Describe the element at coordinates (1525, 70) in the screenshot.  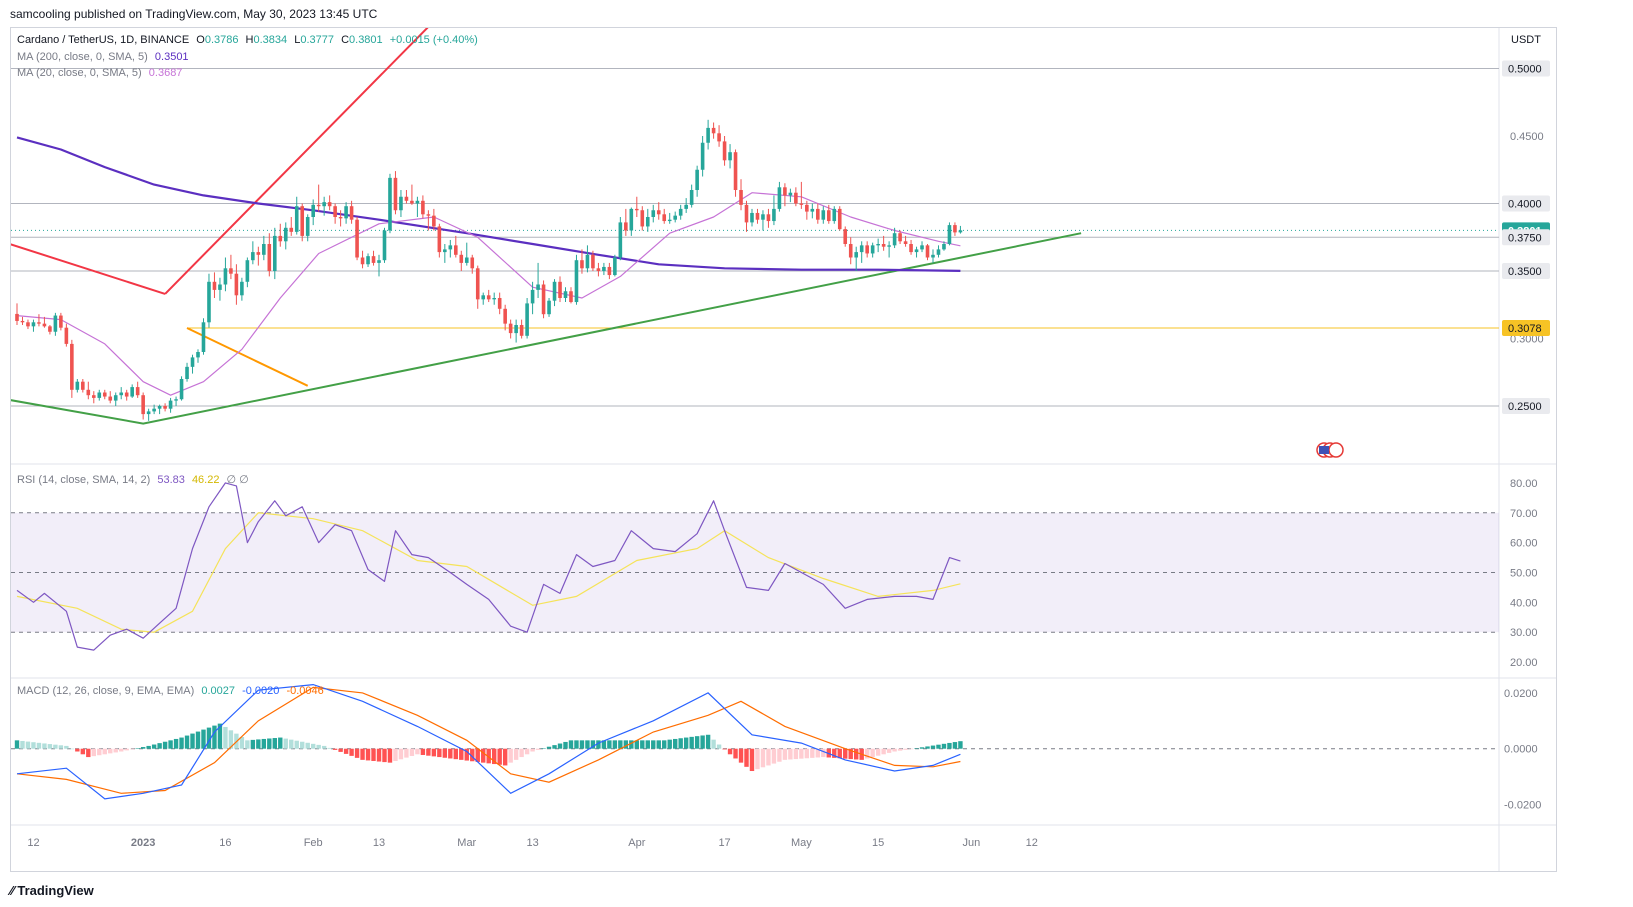
I see `price-label-text: 0.5000` at that location.